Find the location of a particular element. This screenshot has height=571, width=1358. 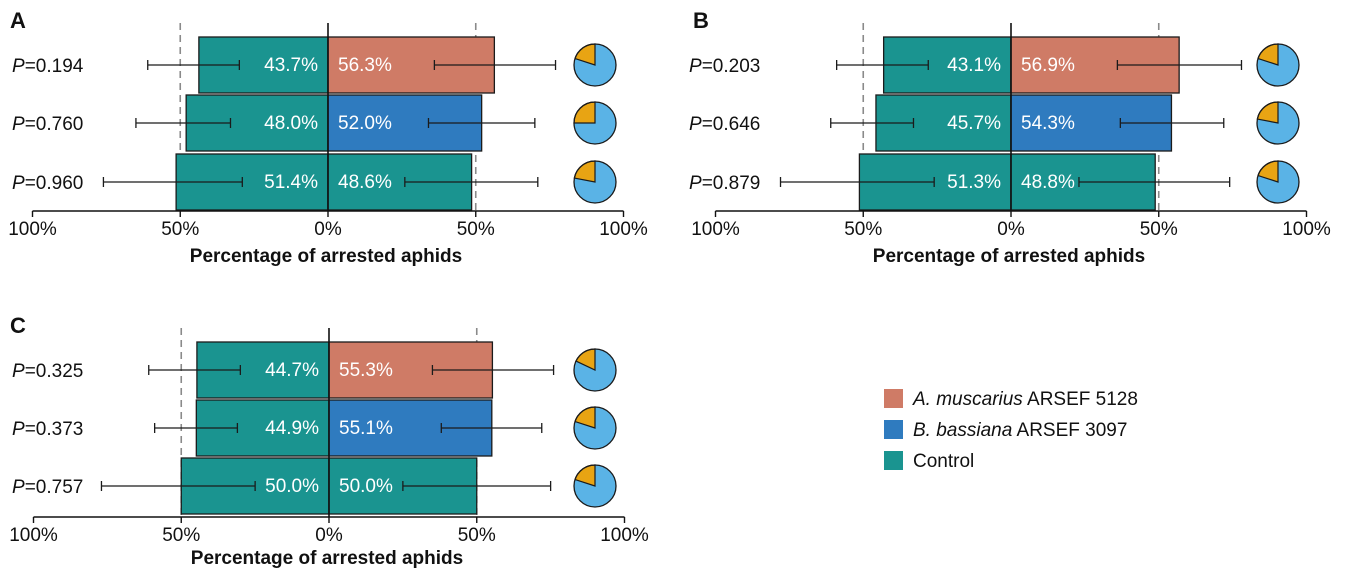

control-value-label: 45.7% is located at coordinates (974, 123).